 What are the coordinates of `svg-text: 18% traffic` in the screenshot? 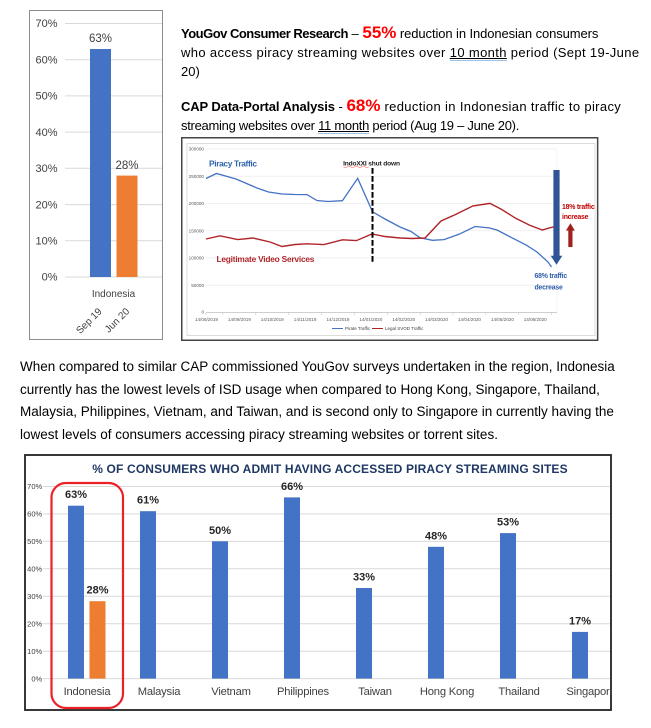 It's located at (578, 207).